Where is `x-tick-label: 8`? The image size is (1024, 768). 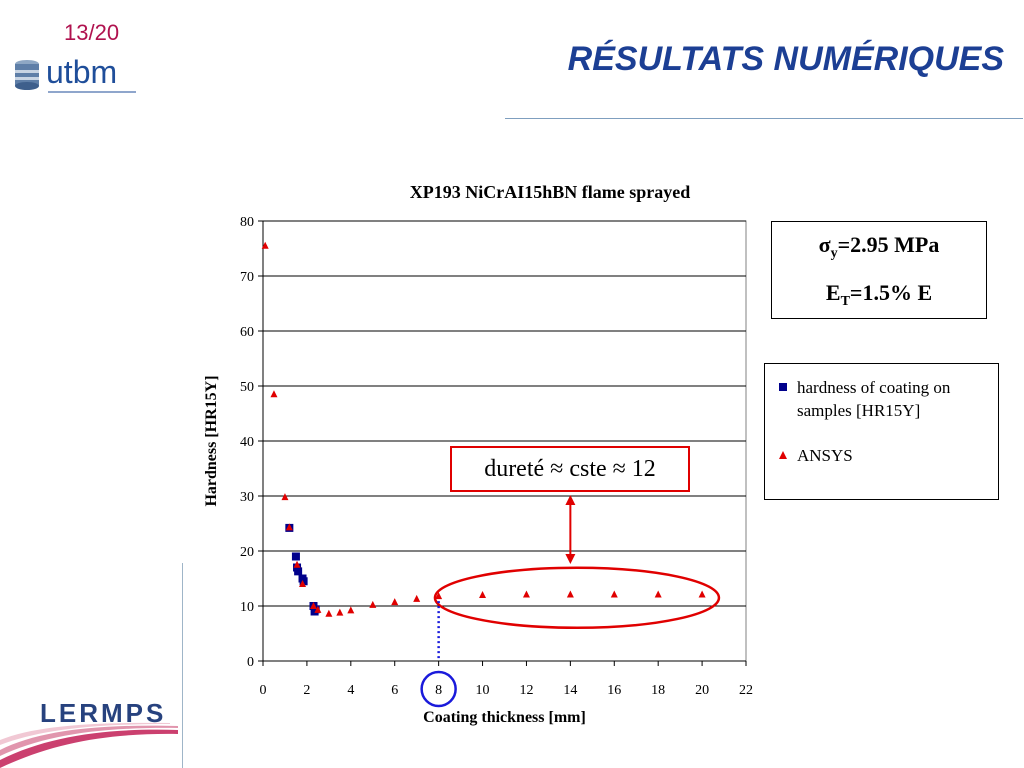 x-tick-label: 8 is located at coordinates (438, 690).